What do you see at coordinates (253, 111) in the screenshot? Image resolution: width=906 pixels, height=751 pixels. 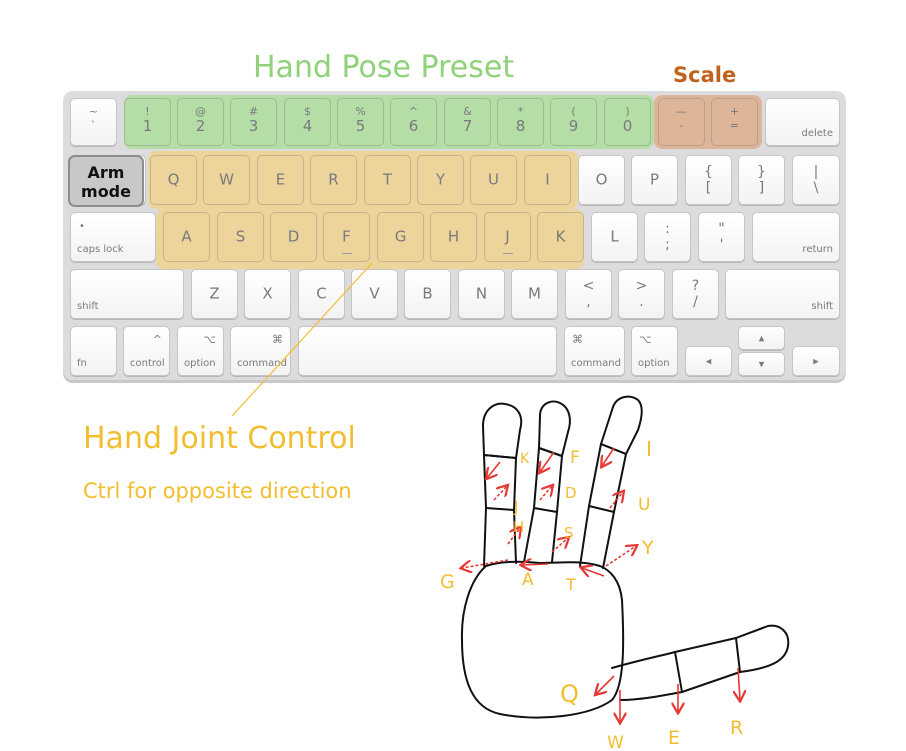 I see `key-3-top: #` at bounding box center [253, 111].